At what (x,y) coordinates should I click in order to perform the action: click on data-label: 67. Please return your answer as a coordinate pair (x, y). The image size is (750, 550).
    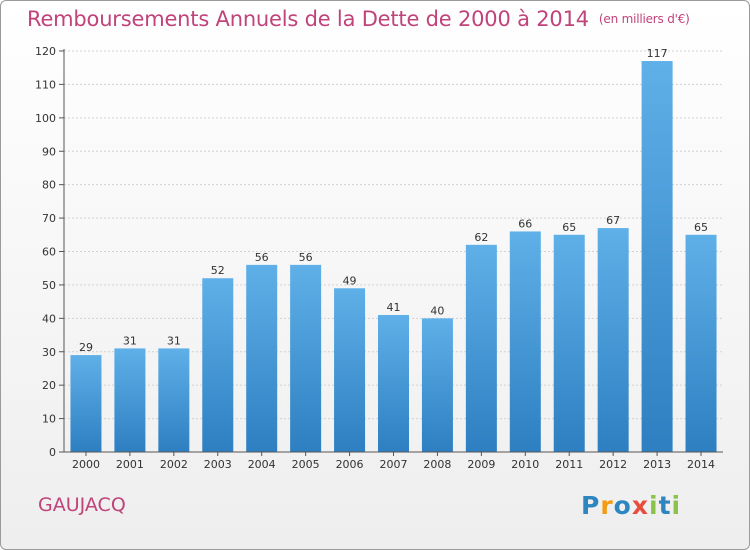
    Looking at the image, I should click on (613, 220).